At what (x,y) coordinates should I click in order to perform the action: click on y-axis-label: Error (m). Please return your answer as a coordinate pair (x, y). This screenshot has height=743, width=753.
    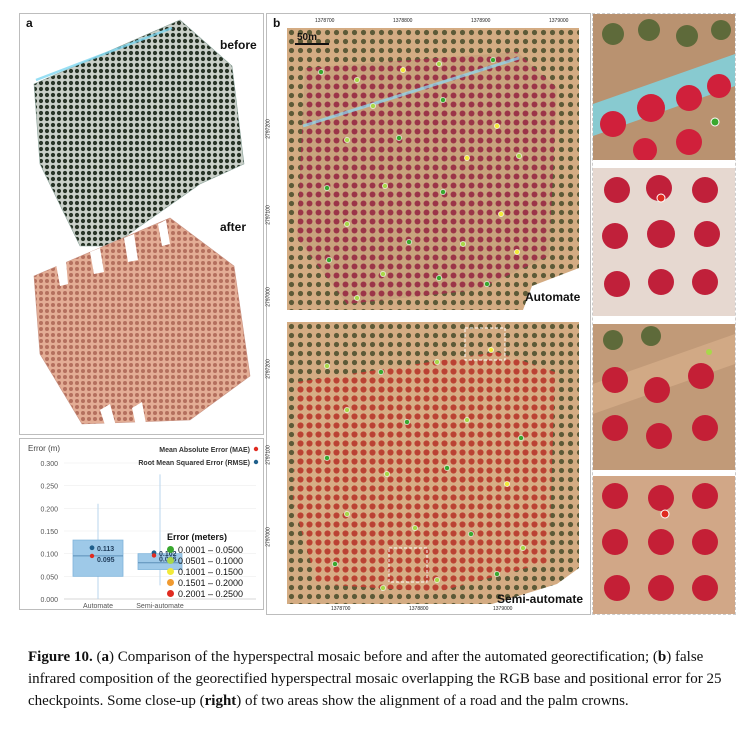
    Looking at the image, I should click on (44, 448).